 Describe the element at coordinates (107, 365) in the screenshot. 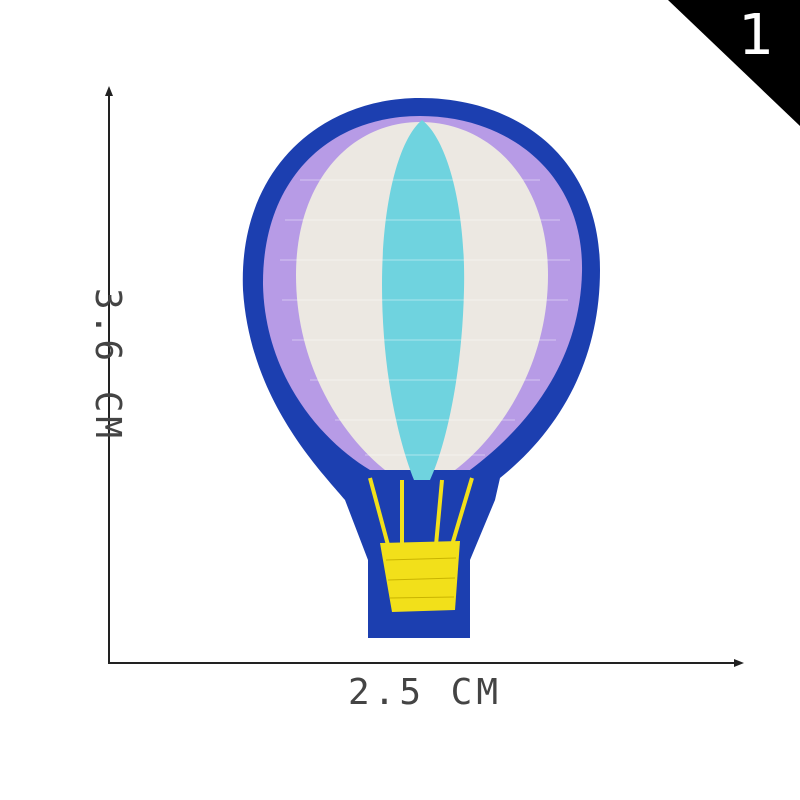

I see `height-dimension-label: 3.6 CM` at that location.